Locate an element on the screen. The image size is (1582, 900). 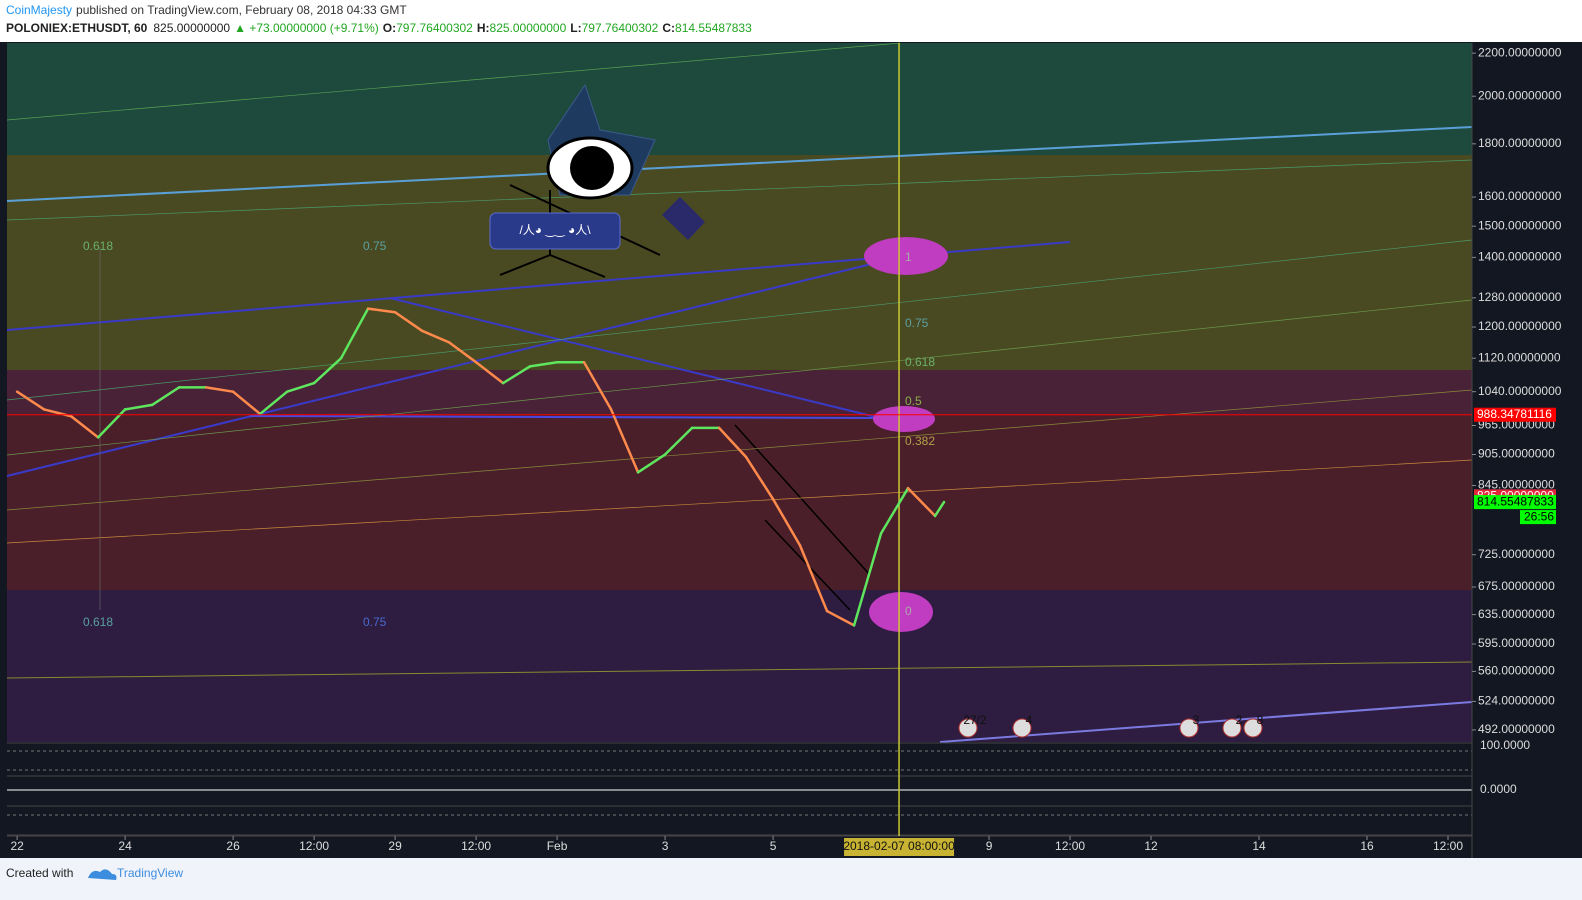
y-tick-label: 1800.00000000 is located at coordinates (1520, 143).